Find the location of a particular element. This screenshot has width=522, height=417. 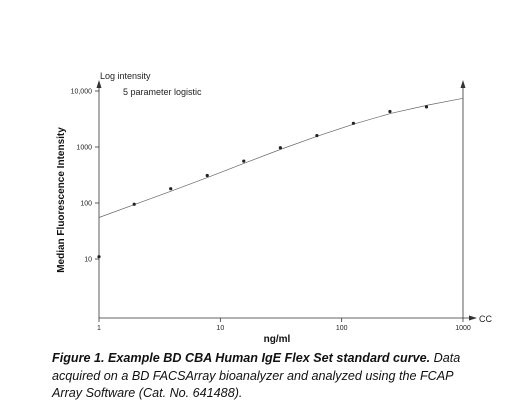

x-axis-arrow is located at coordinates (473, 318).